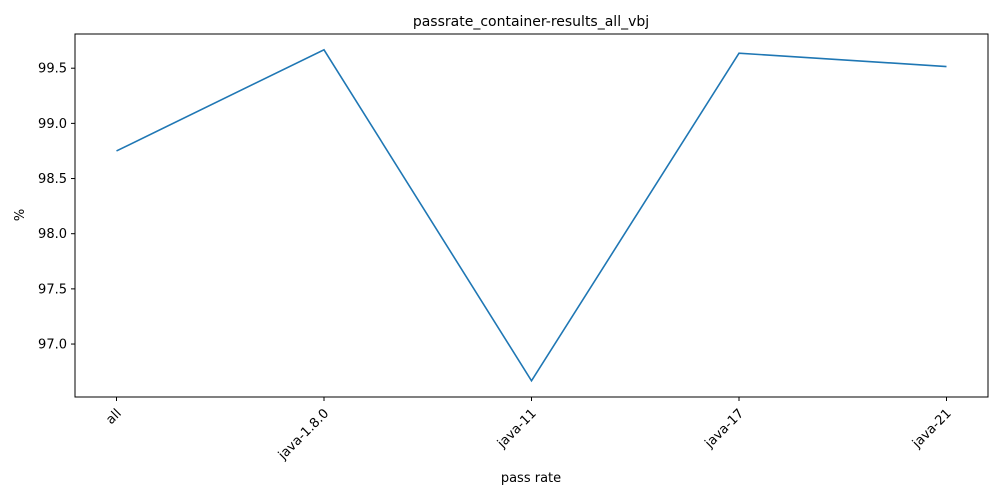 Image resolution: width=1000 pixels, height=500 pixels. What do you see at coordinates (52, 179) in the screenshot?
I see `y-tick-label: 98.5` at bounding box center [52, 179].